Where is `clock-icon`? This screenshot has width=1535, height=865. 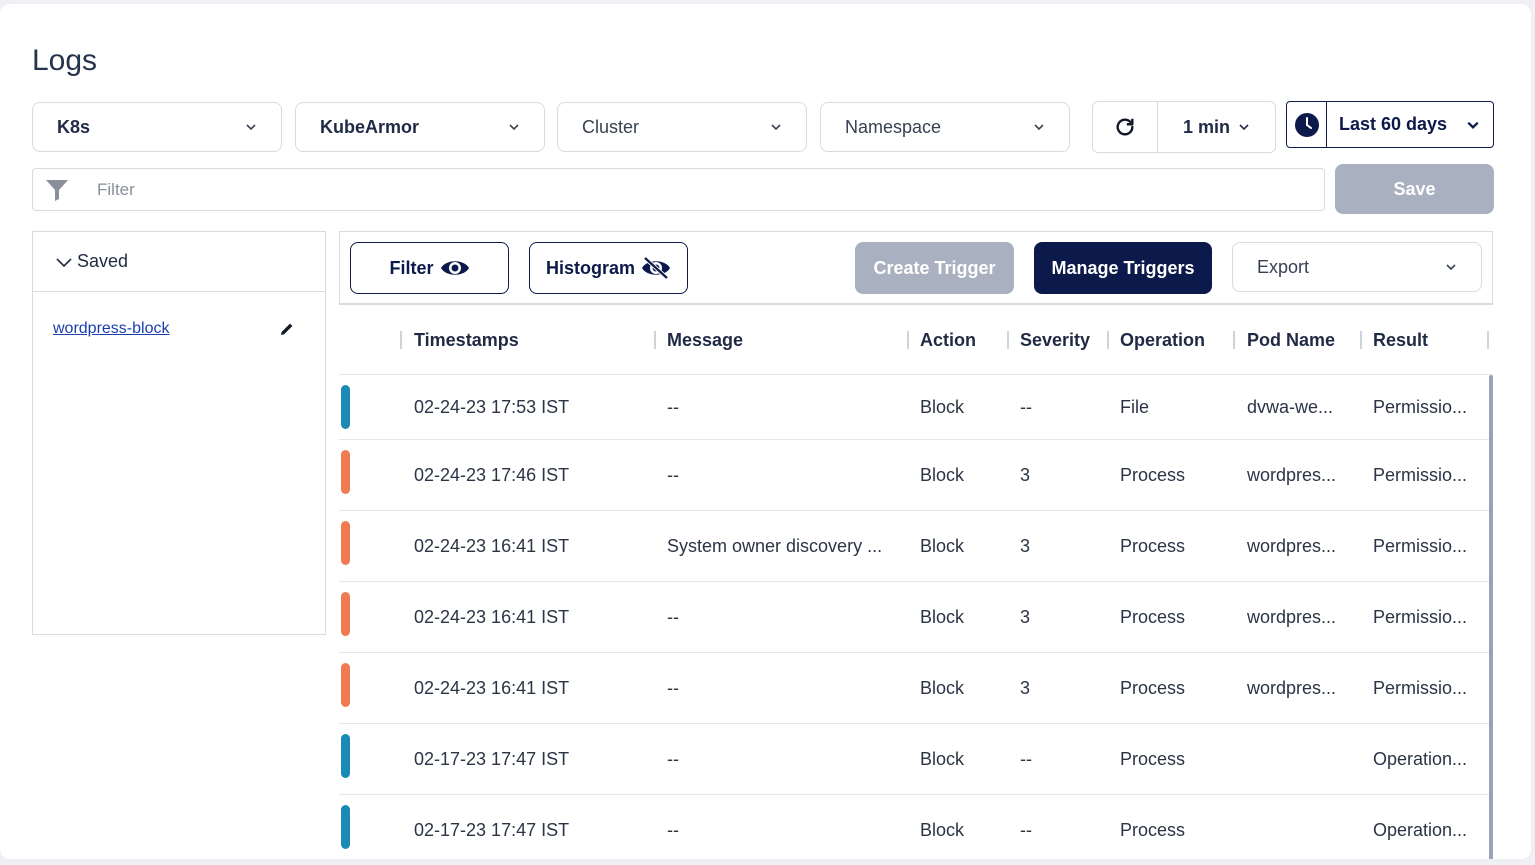
clock-icon is located at coordinates (1307, 124).